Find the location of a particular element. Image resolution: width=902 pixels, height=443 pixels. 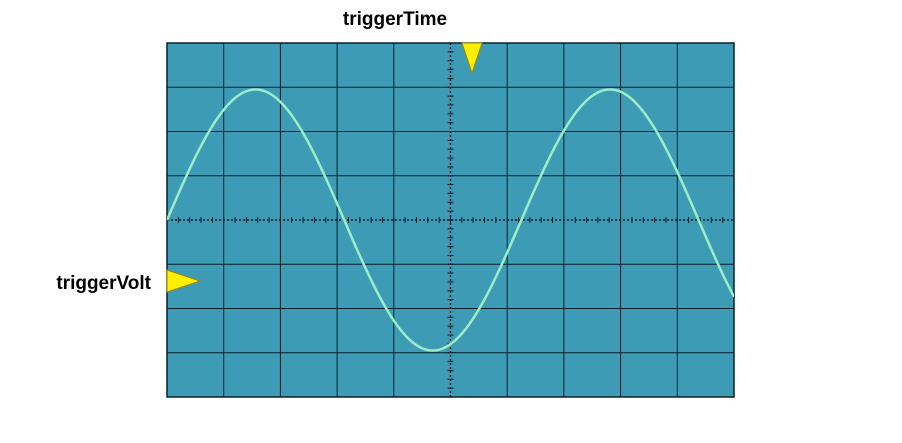

trigger-volt-marker-icon is located at coordinates (184, 281).